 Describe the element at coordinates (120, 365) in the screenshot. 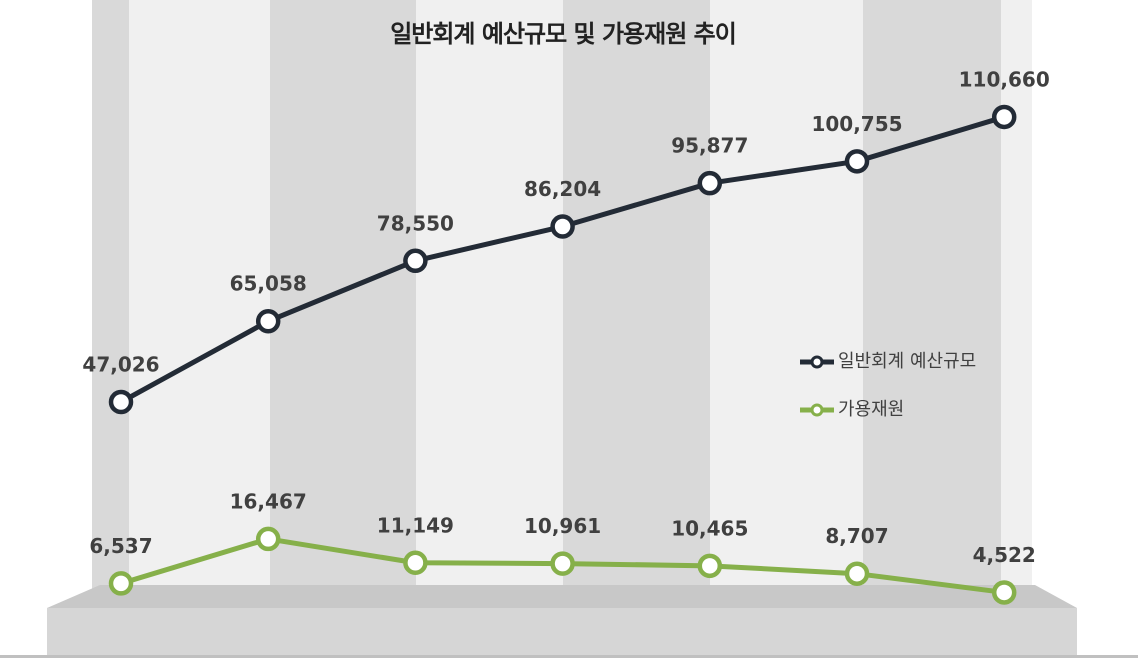

I see `data-label: 47,026` at that location.